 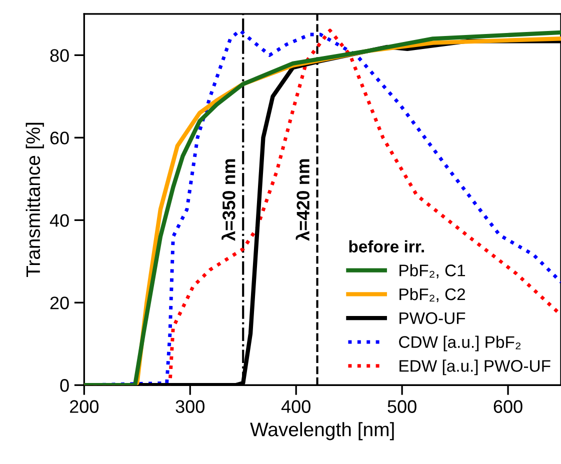 What do you see at coordinates (433, 271) in the screenshot?
I see `legend-label: PbF₂, C1` at bounding box center [433, 271].